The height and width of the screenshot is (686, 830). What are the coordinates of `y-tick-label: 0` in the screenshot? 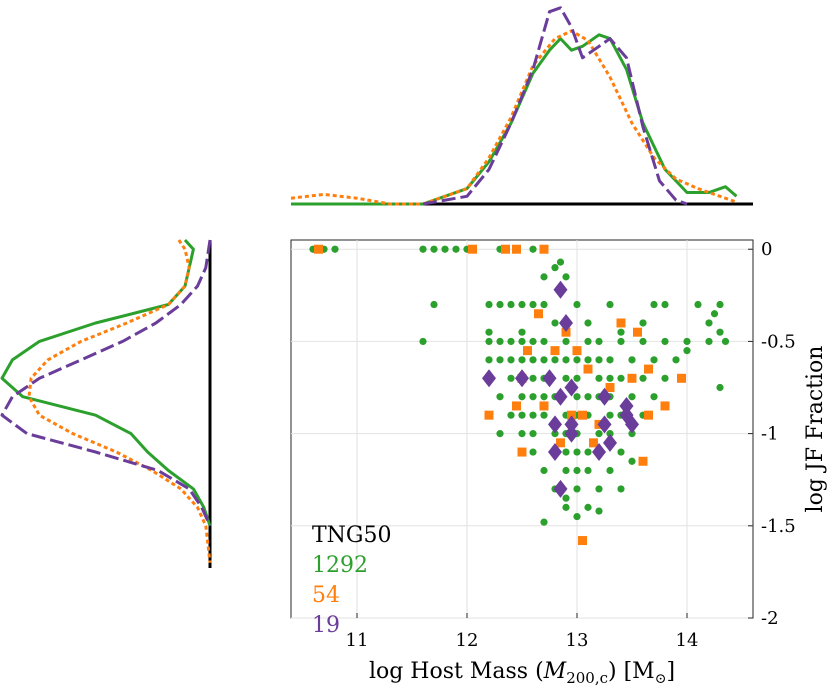 It's located at (766, 249).